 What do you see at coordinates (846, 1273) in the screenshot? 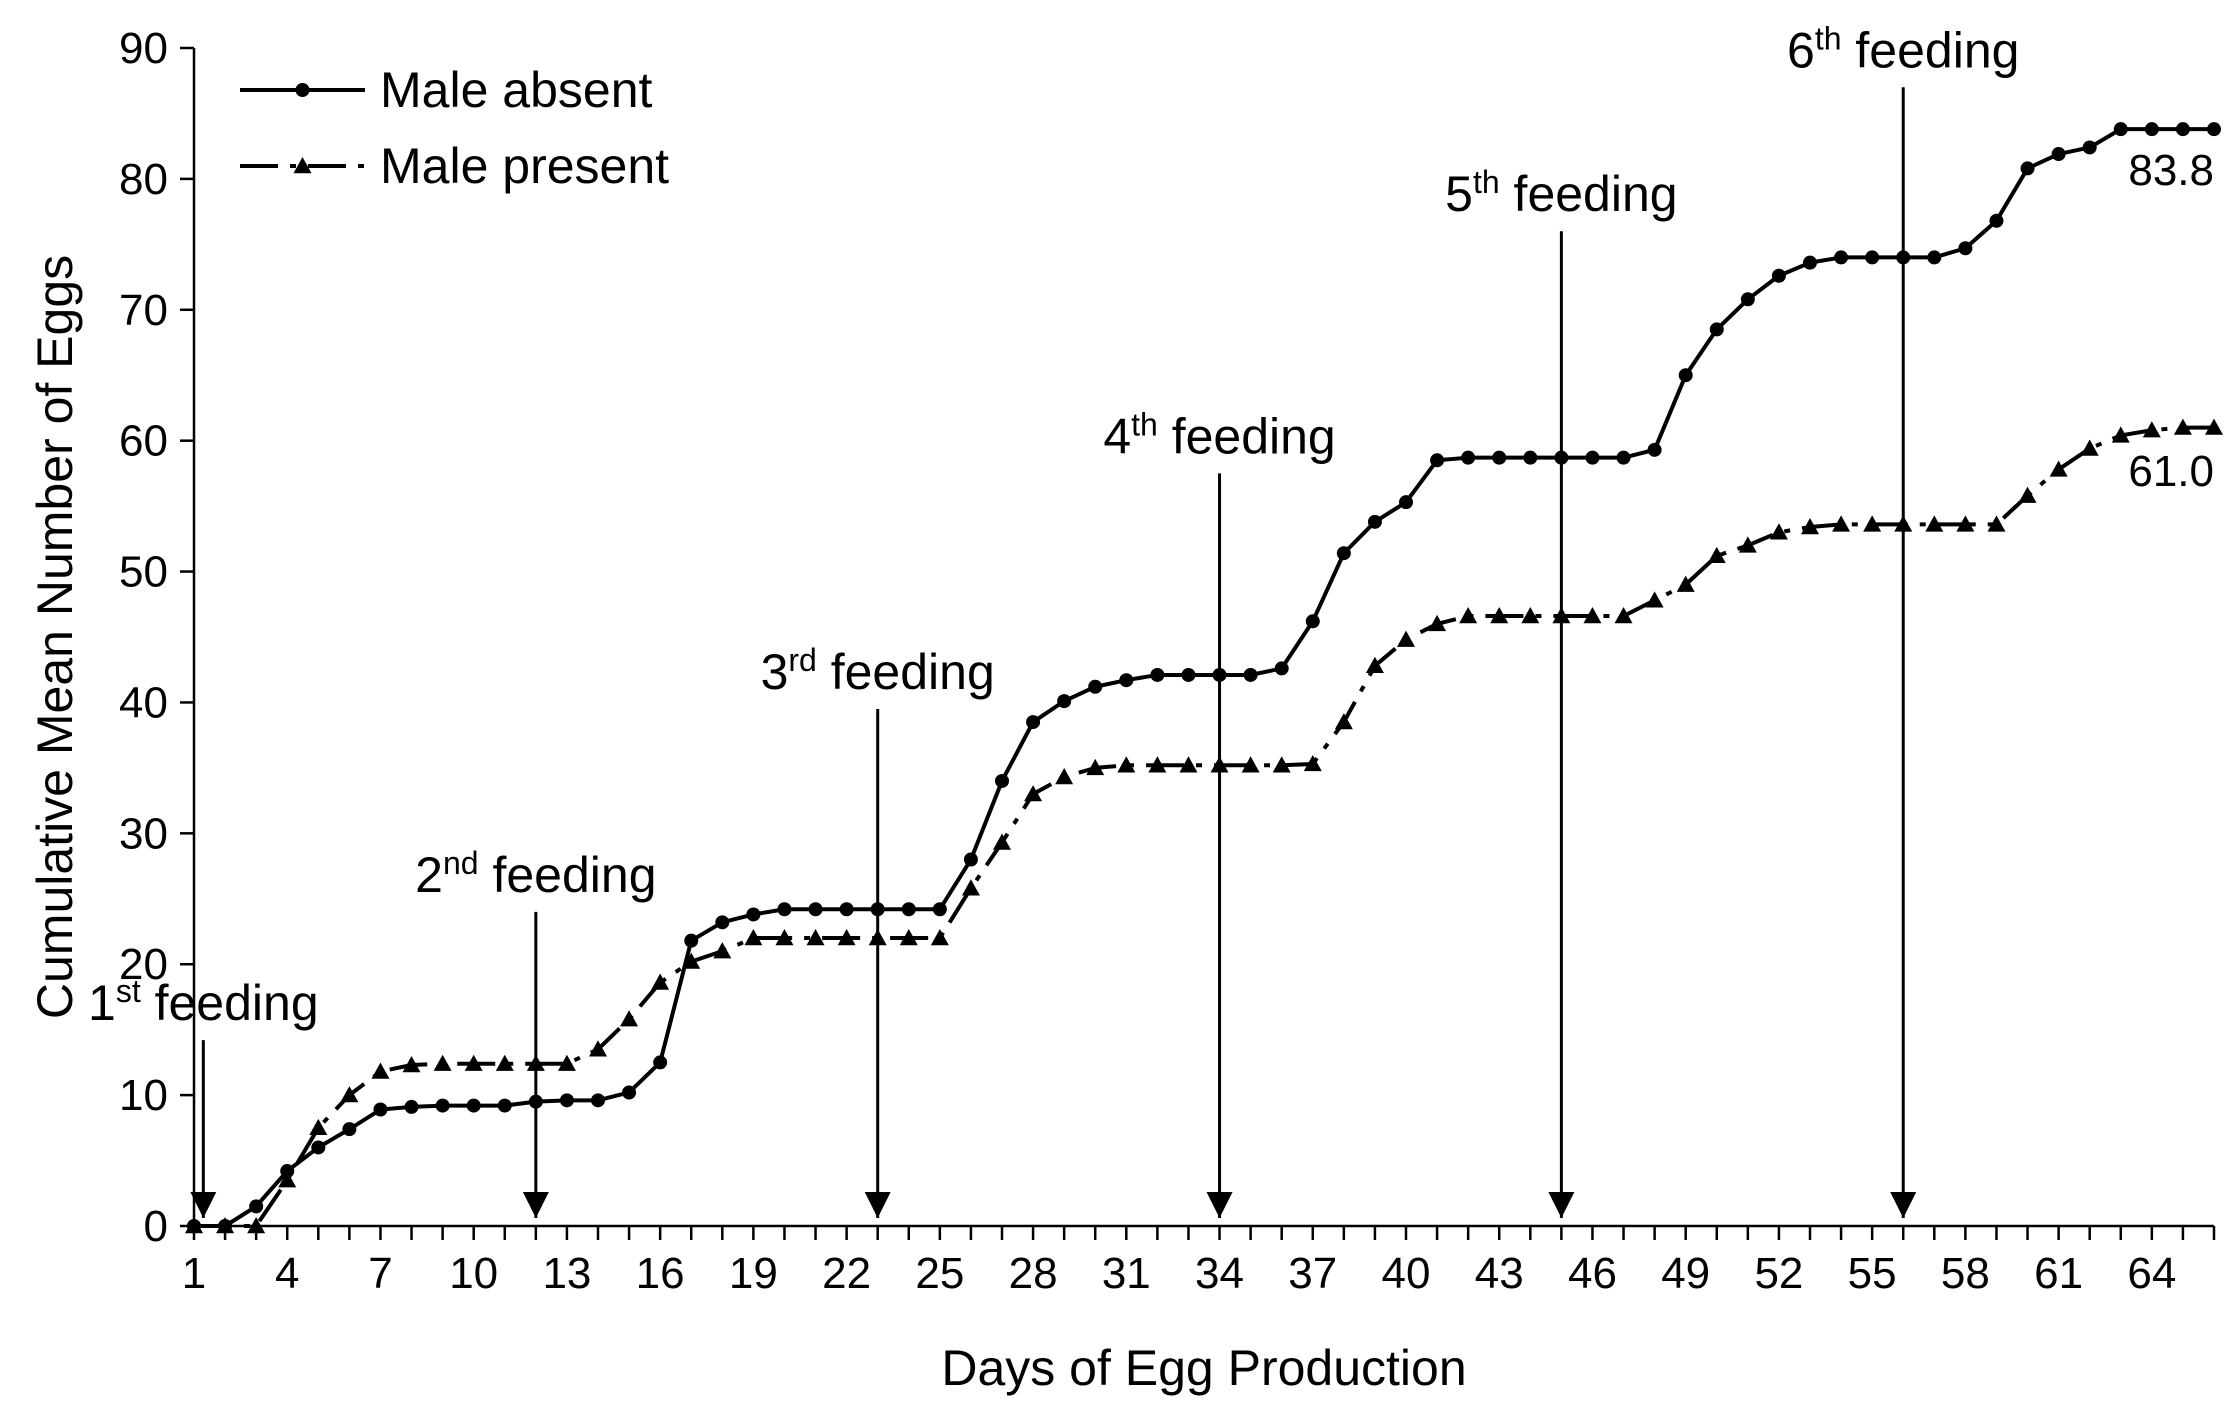
I see `x-tick-label: 22` at bounding box center [846, 1273].